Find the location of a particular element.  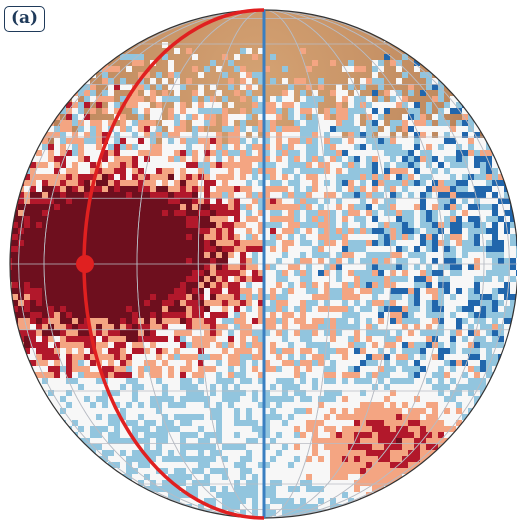

panel-label: (a) is located at coordinates (25, 19).